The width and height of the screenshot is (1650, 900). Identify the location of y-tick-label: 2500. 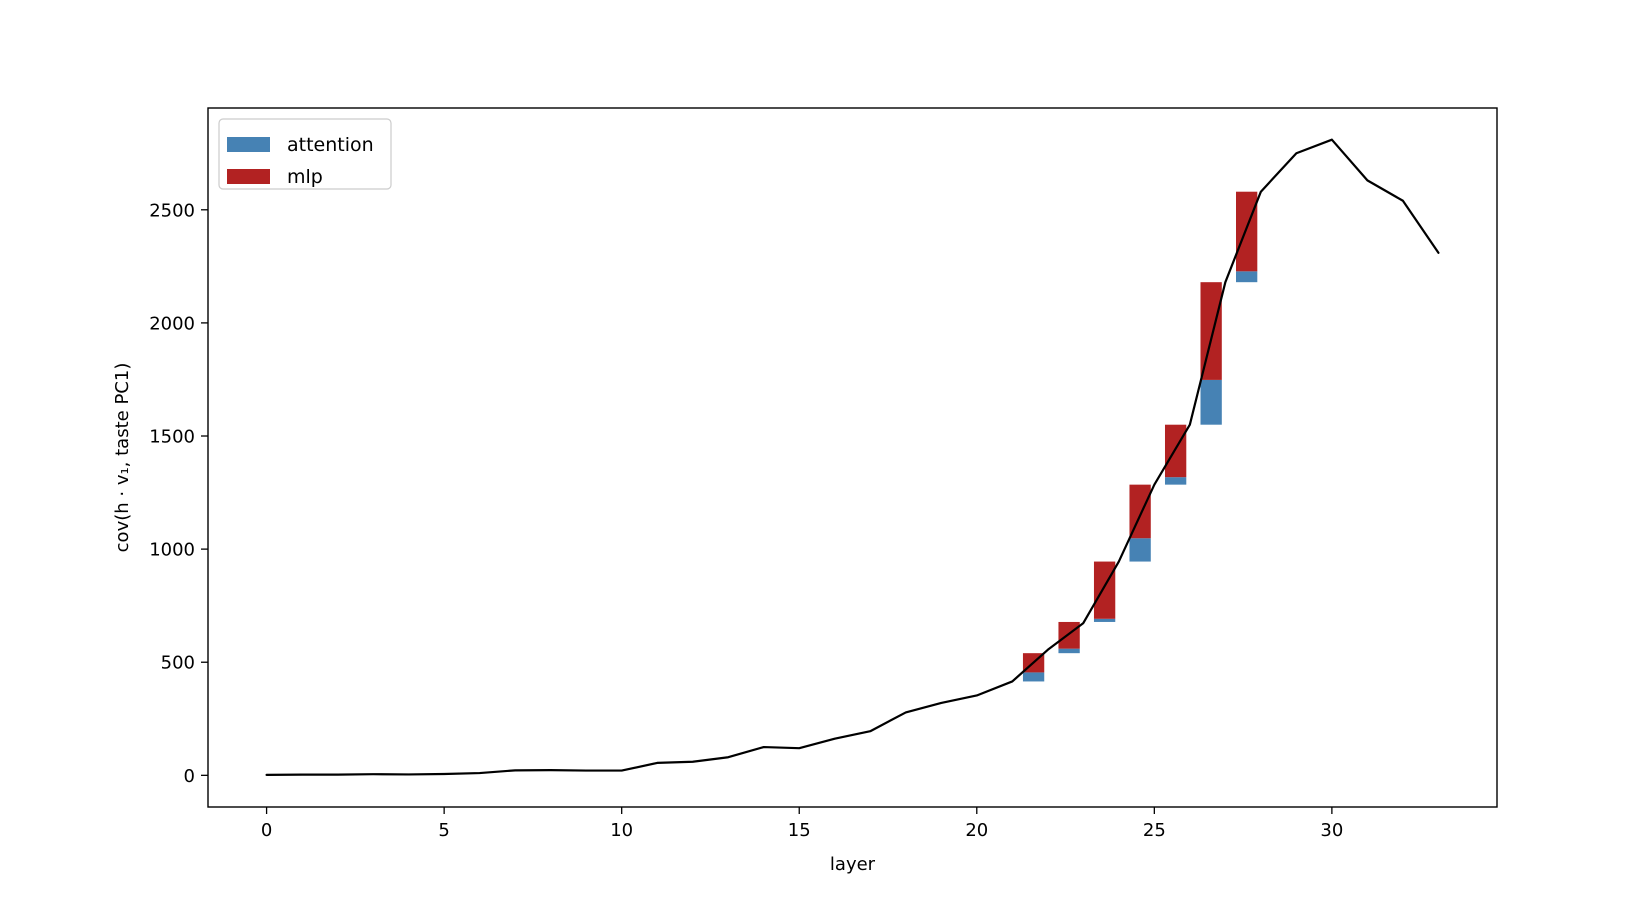
(172, 210).